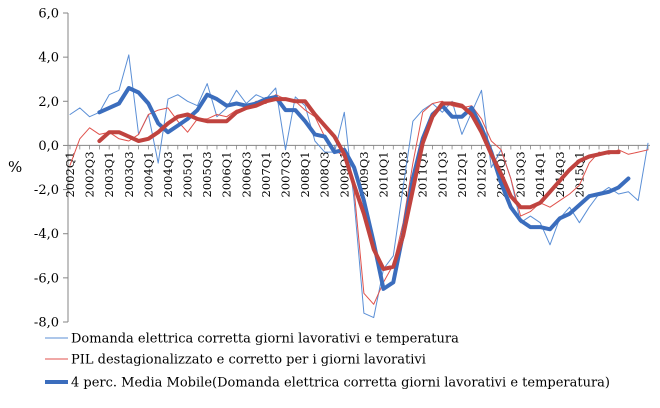 The height and width of the screenshot is (408, 660). Describe the element at coordinates (246, 174) in the screenshot. I see `x-tick-label: 2006Q3` at that location.